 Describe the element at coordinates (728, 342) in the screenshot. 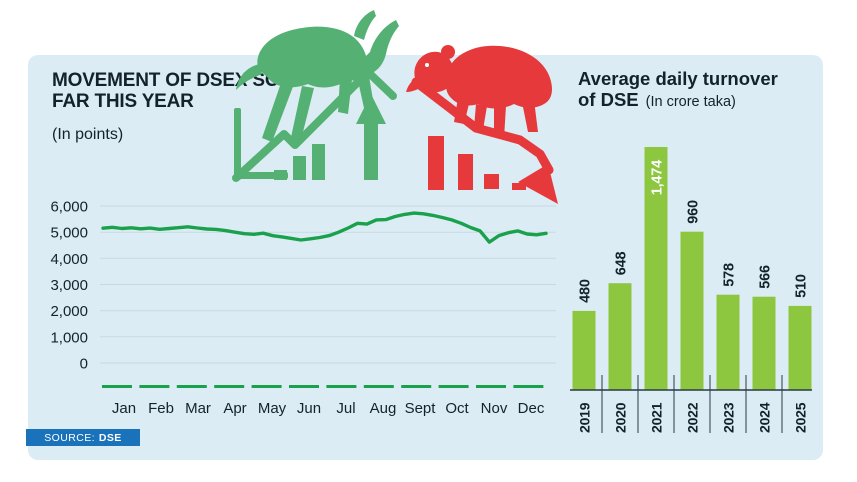

I see `bar-2023` at that location.